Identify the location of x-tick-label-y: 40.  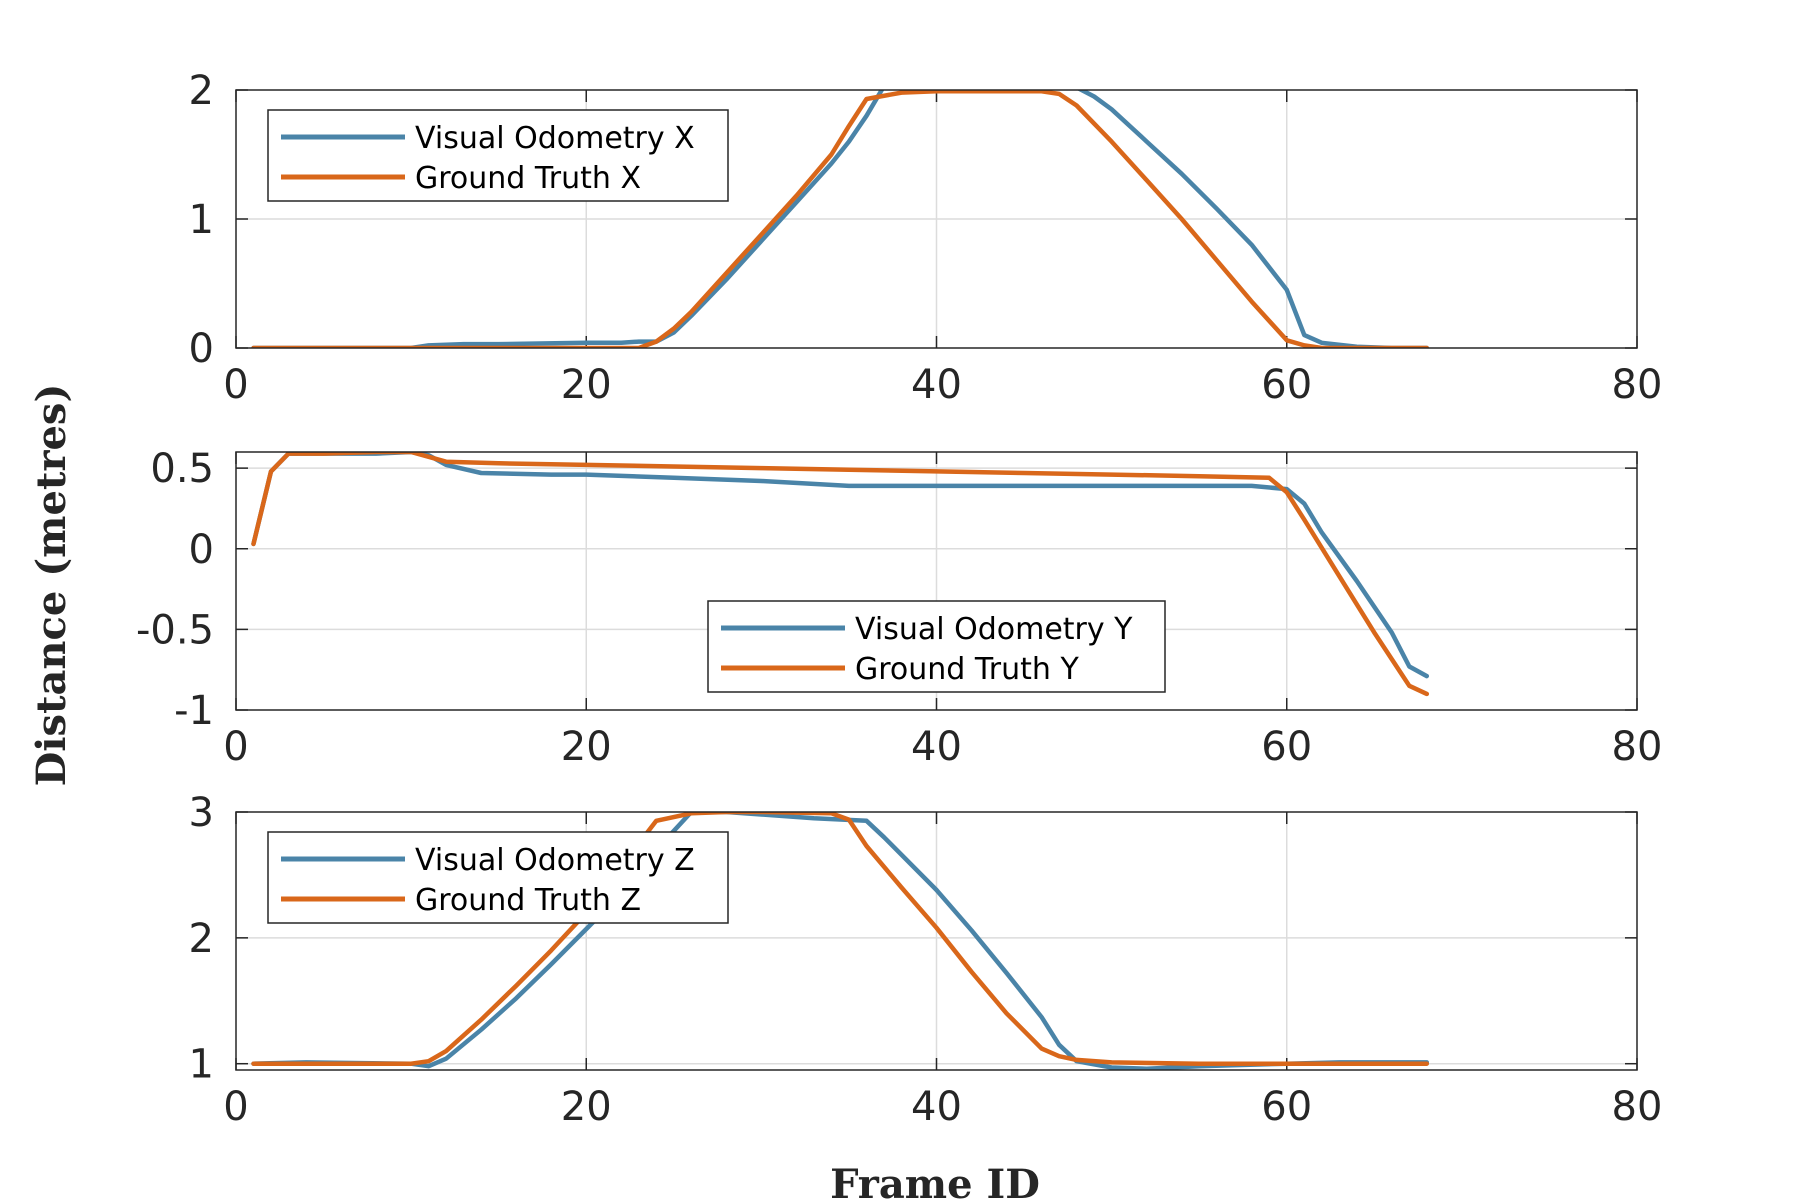
(936, 747).